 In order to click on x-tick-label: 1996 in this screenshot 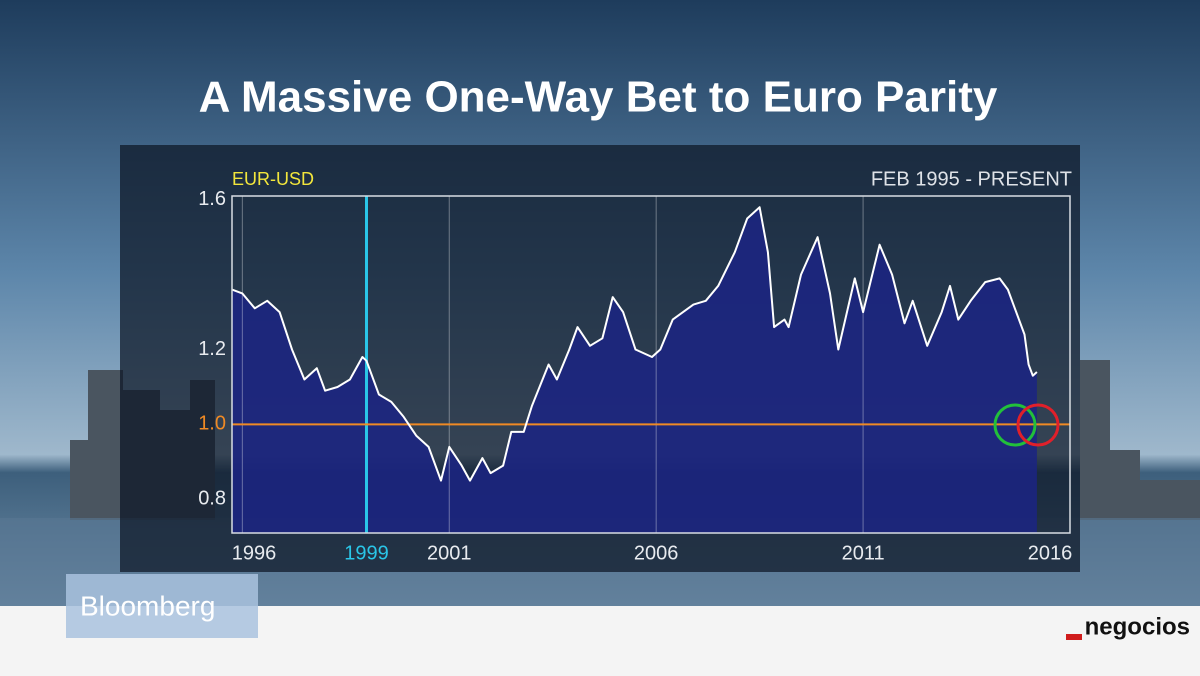, I will do `click(254, 553)`.